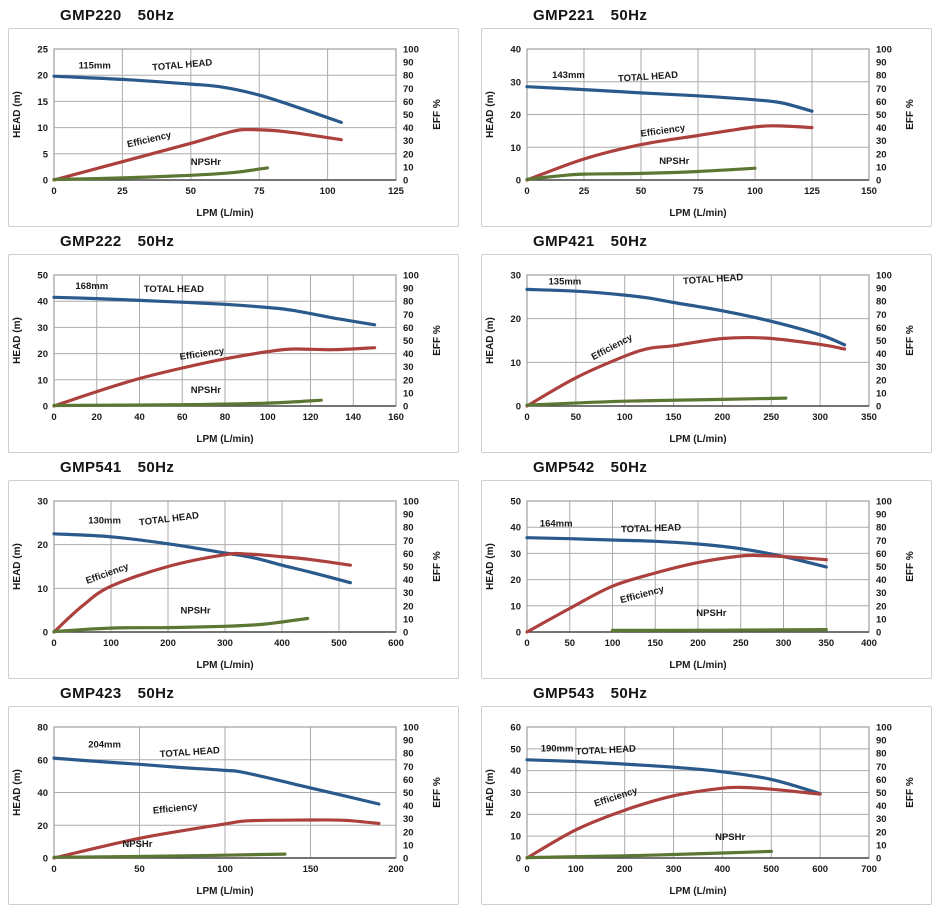 The height and width of the screenshot is (922, 940). Describe the element at coordinates (259, 191) in the screenshot. I see `svg-text: 75` at that location.